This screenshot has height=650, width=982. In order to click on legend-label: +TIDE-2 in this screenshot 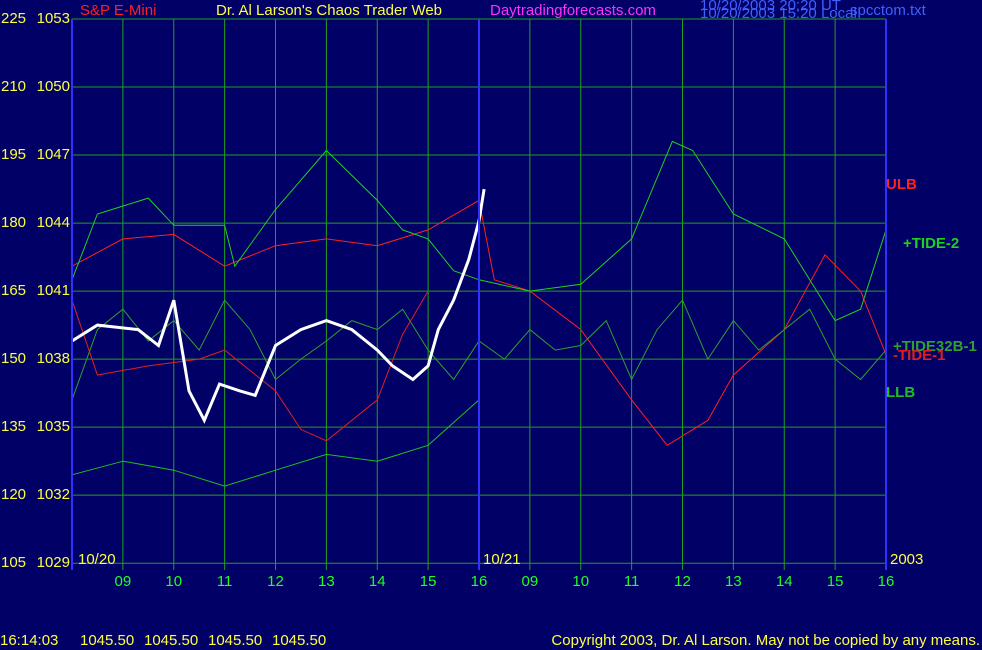, I will do `click(931, 243)`.